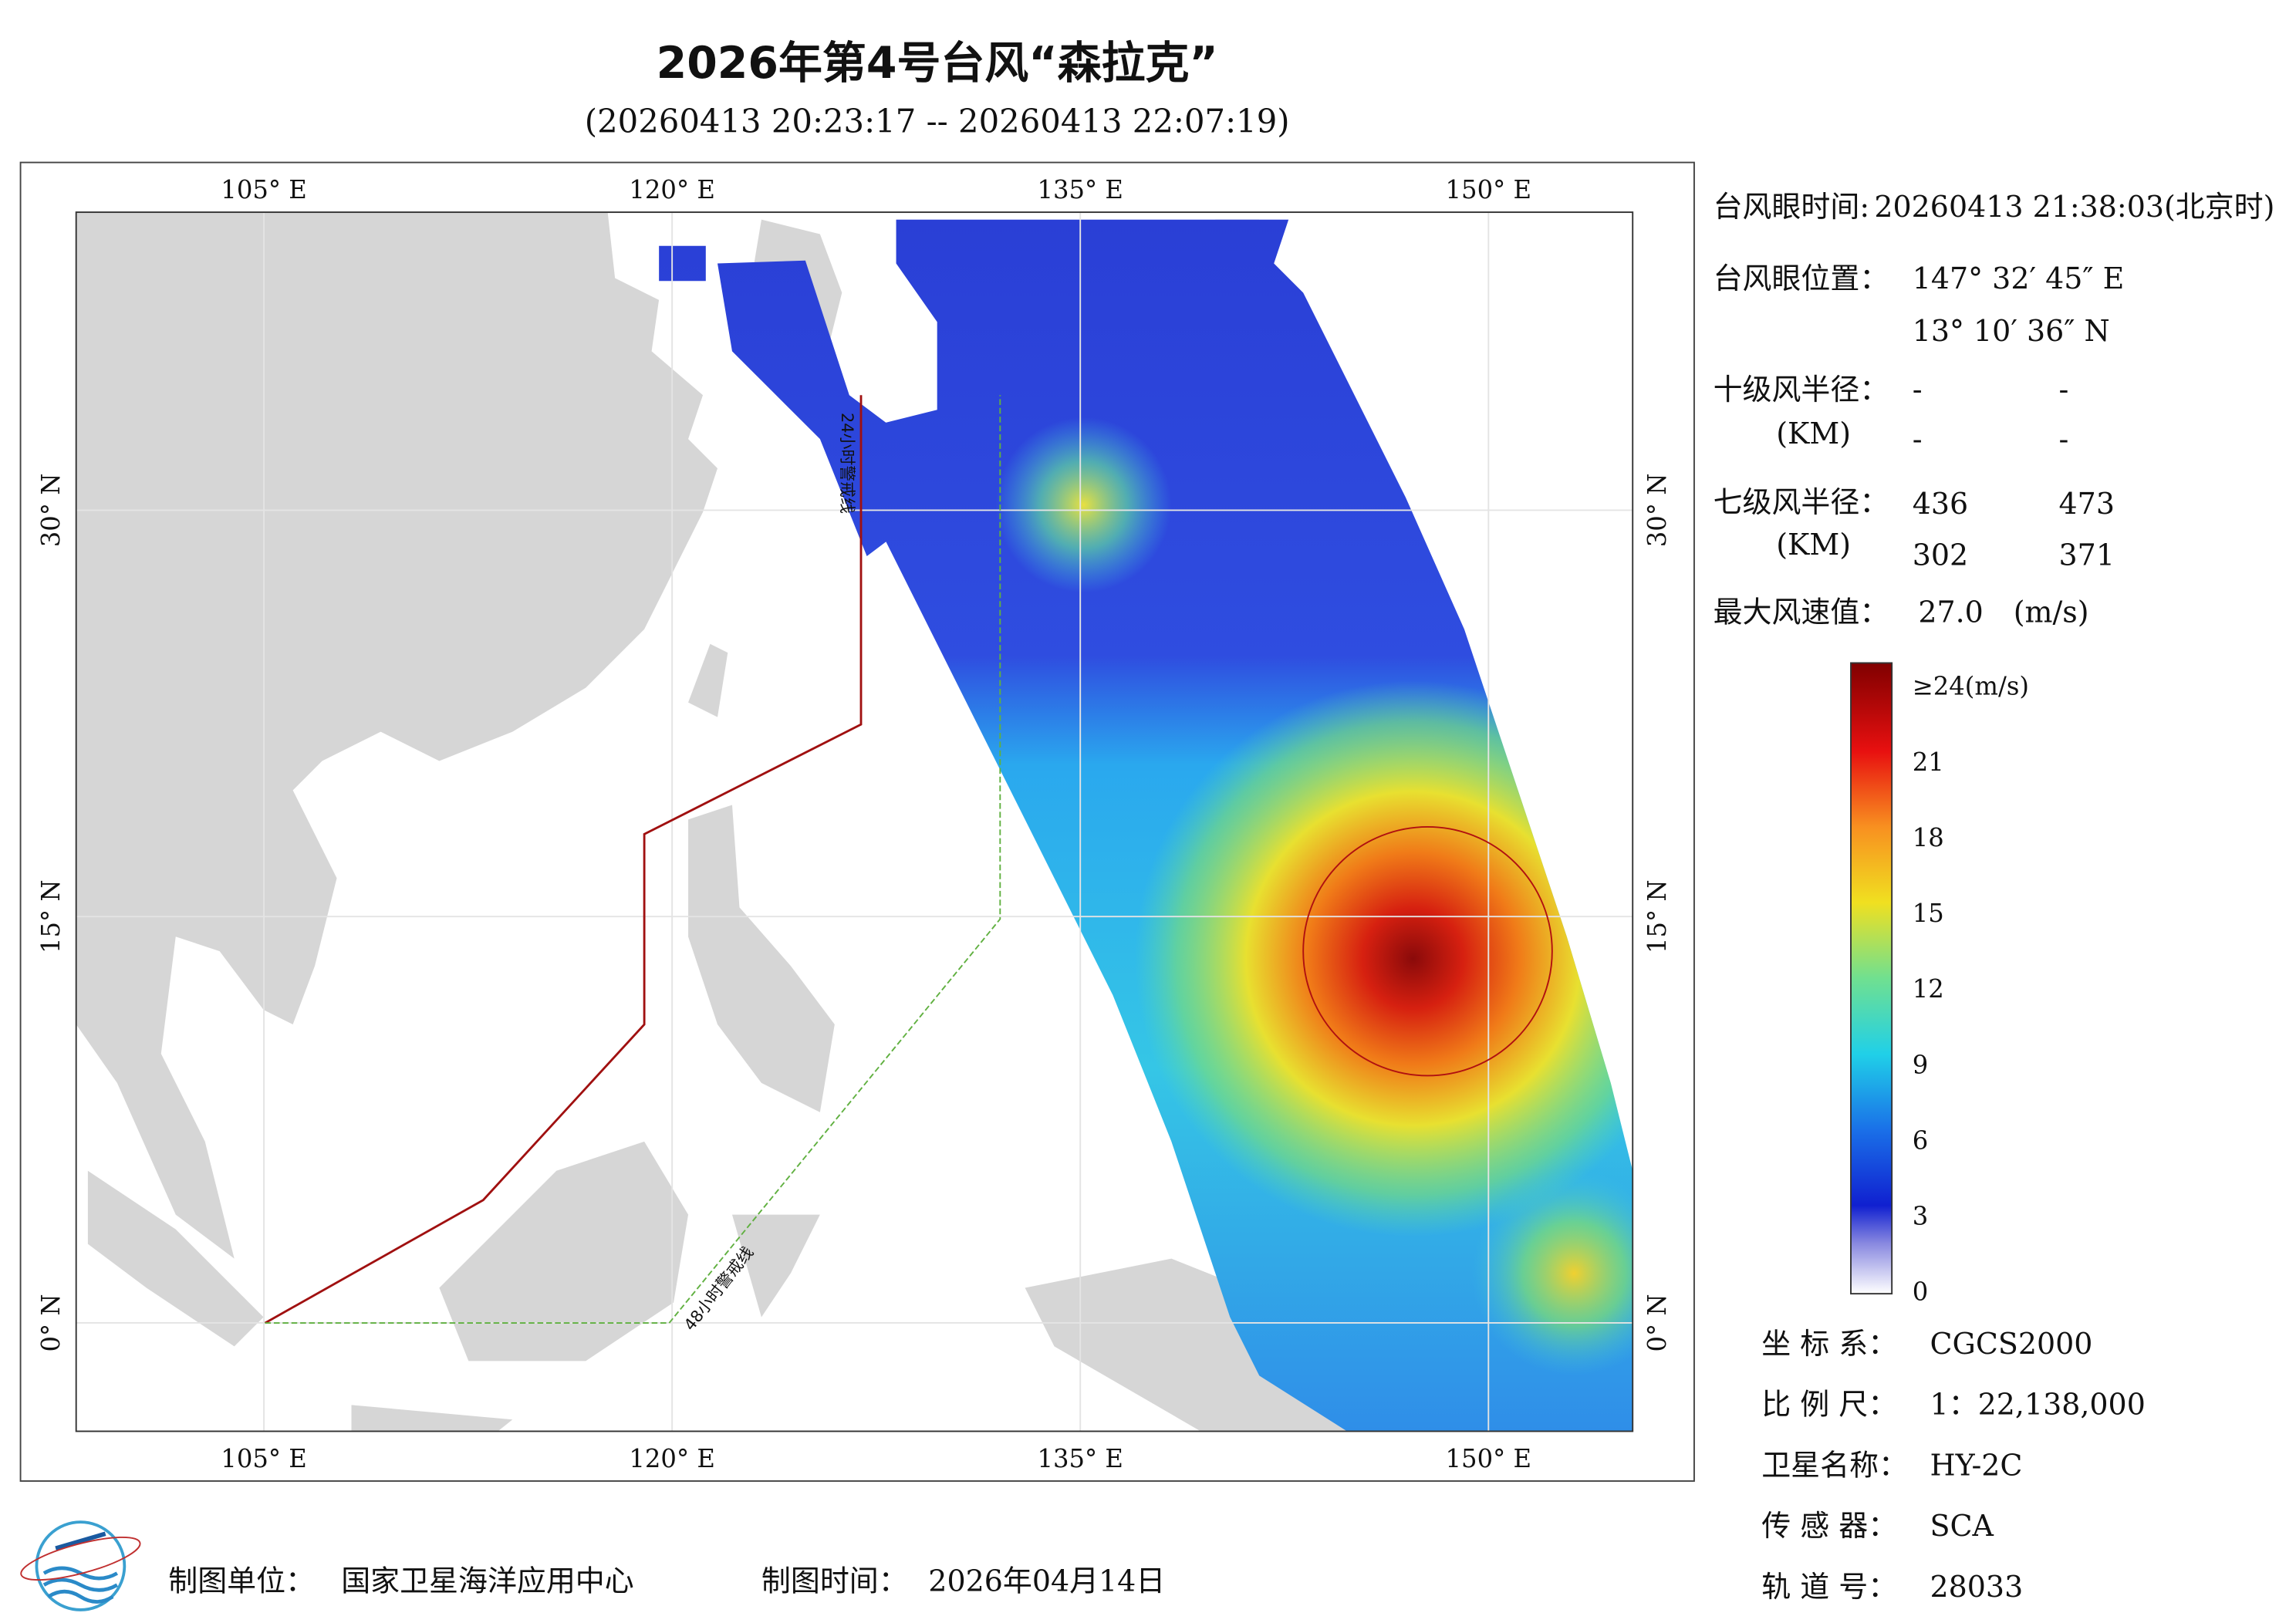  What do you see at coordinates (1829, 1526) in the screenshot?
I see `detail-label: 传 感 器：` at bounding box center [1829, 1526].